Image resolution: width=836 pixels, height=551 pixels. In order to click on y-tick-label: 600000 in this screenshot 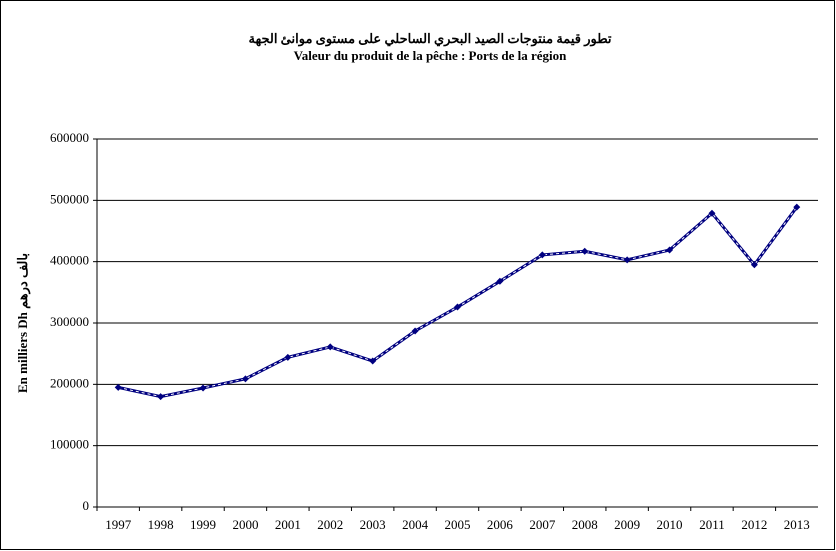, I will do `click(69, 137)`.